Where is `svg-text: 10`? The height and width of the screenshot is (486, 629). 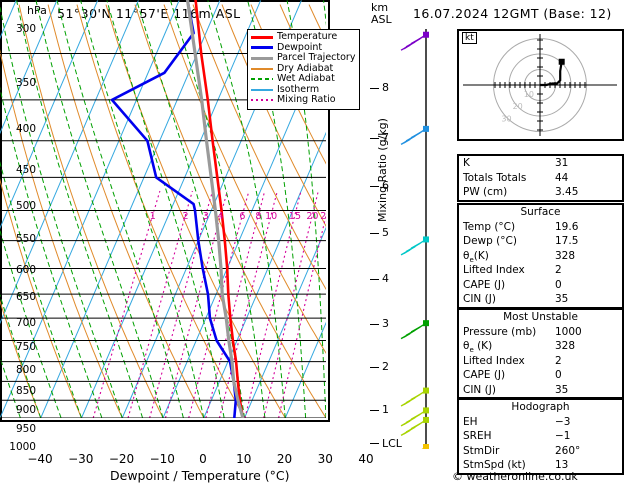
svg-text: 10 is located at coordinates (271, 216).